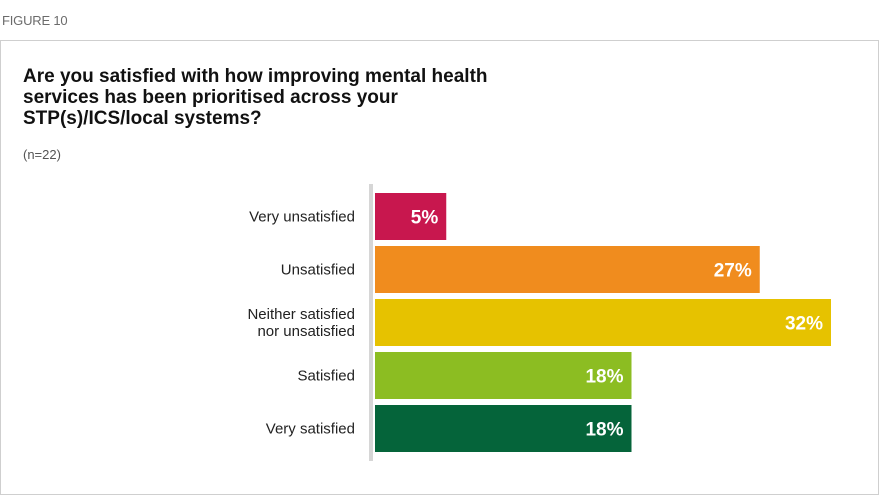  Describe the element at coordinates (733, 271) in the screenshot. I see `data-label: 27%` at that location.